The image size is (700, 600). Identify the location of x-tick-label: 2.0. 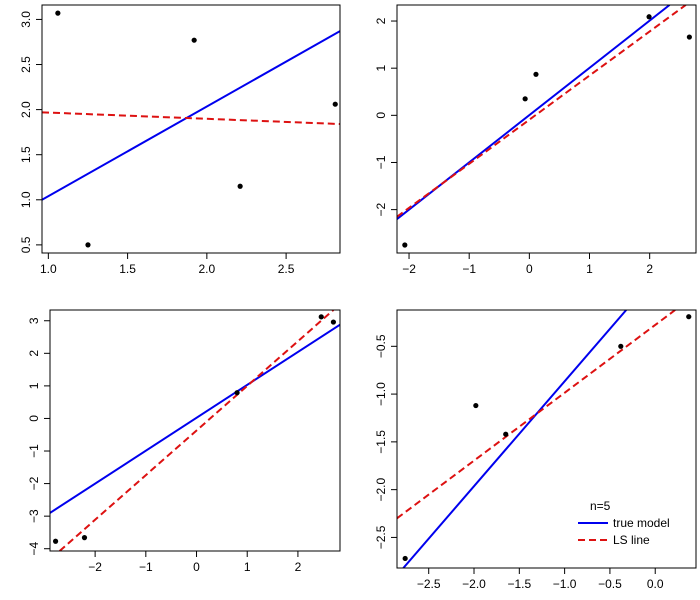
(207, 269).